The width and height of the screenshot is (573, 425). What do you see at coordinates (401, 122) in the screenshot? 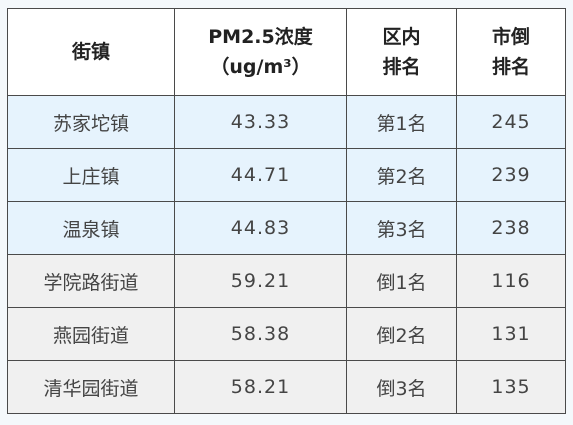
I see `cell-district-rank: 第1名` at bounding box center [401, 122].